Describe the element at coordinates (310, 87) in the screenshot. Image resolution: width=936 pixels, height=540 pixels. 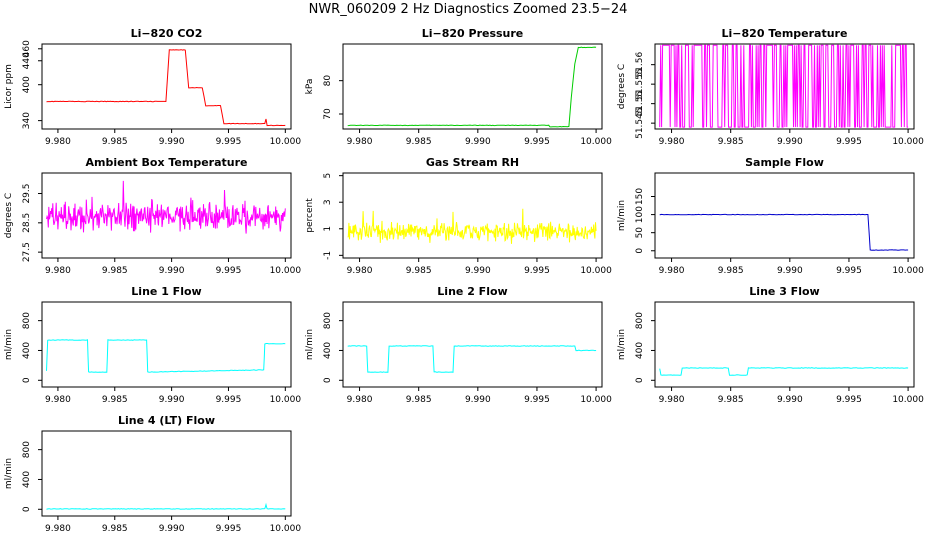
I see `y-axis-label: kPa` at that location.